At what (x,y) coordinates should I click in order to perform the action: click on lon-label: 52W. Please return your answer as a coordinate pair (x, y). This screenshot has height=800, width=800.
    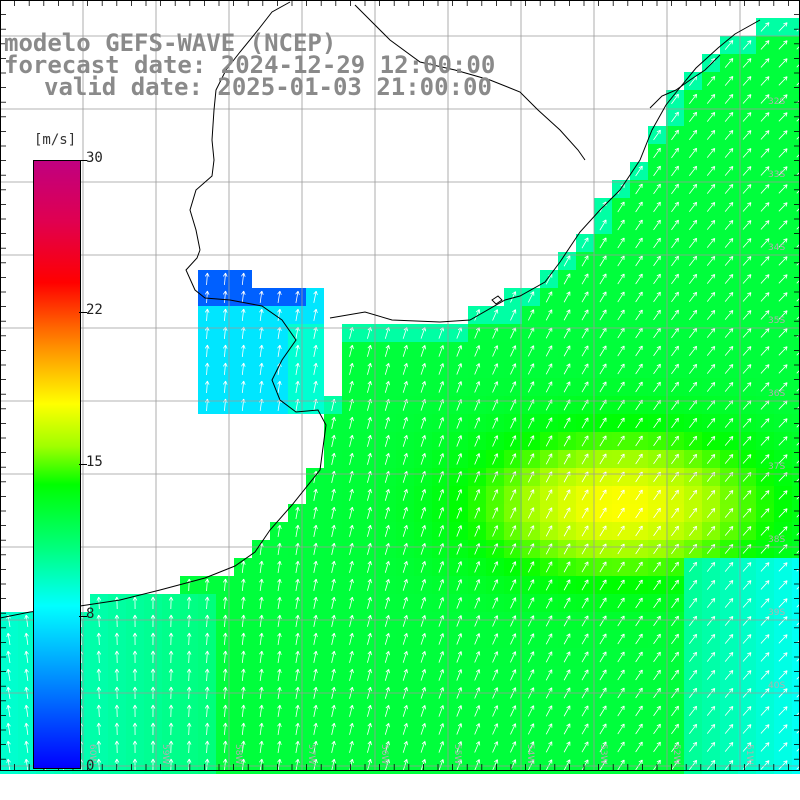
    Looking at the image, I should click on (676, 754).